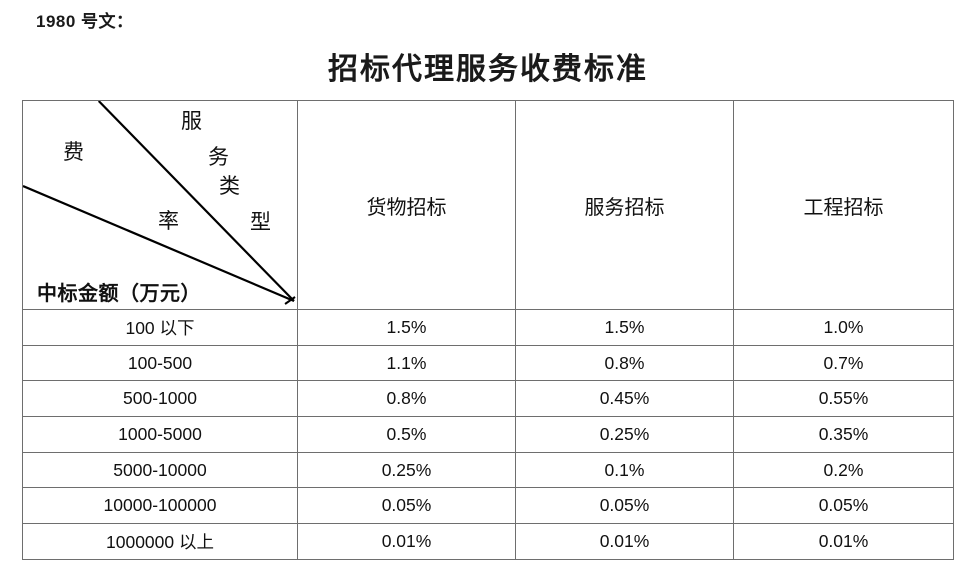  I want to click on diagonal-corner-inner: 服 务 类 型 费 率 中标金额（万元）, so click(160, 205).